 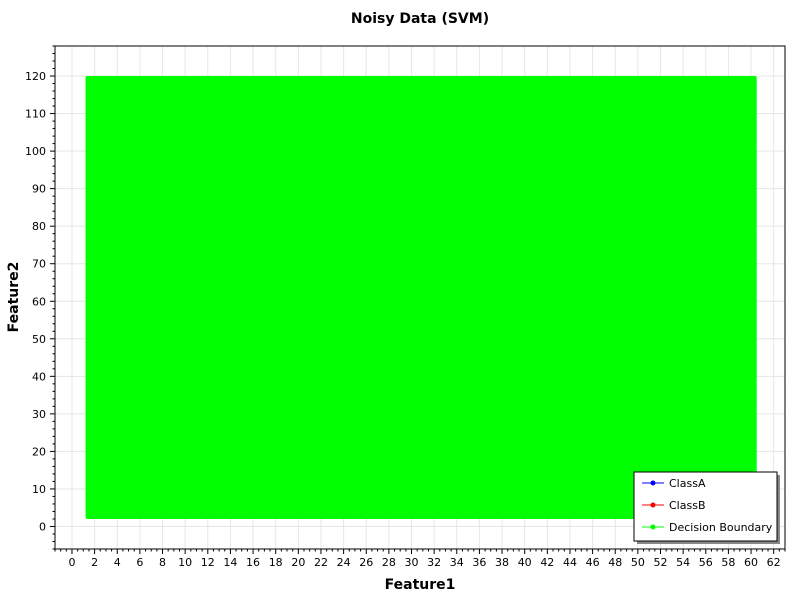 What do you see at coordinates (661, 562) in the screenshot?
I see `x-tick-label: 52` at bounding box center [661, 562].